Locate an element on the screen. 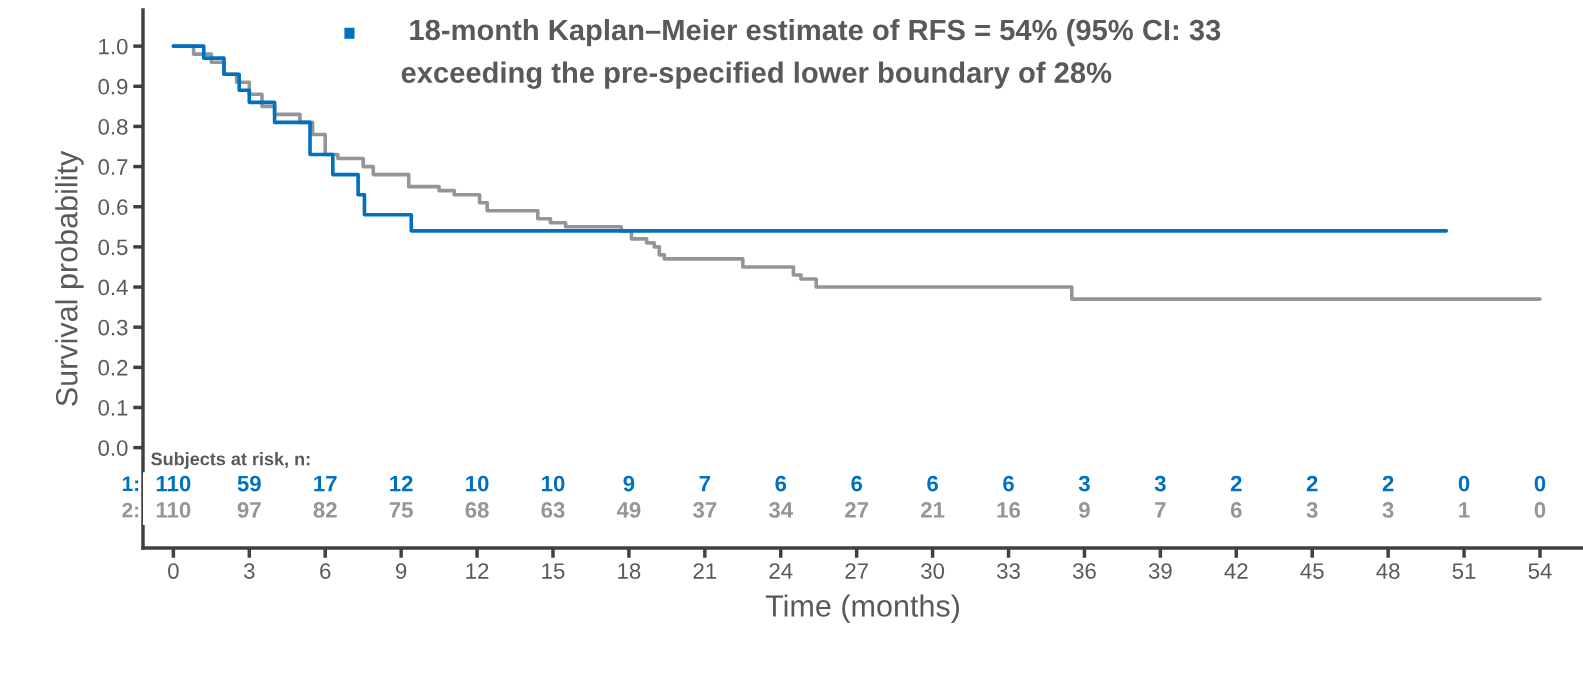 The image size is (1583, 678). x-tick-label: 27 is located at coordinates (856, 571).